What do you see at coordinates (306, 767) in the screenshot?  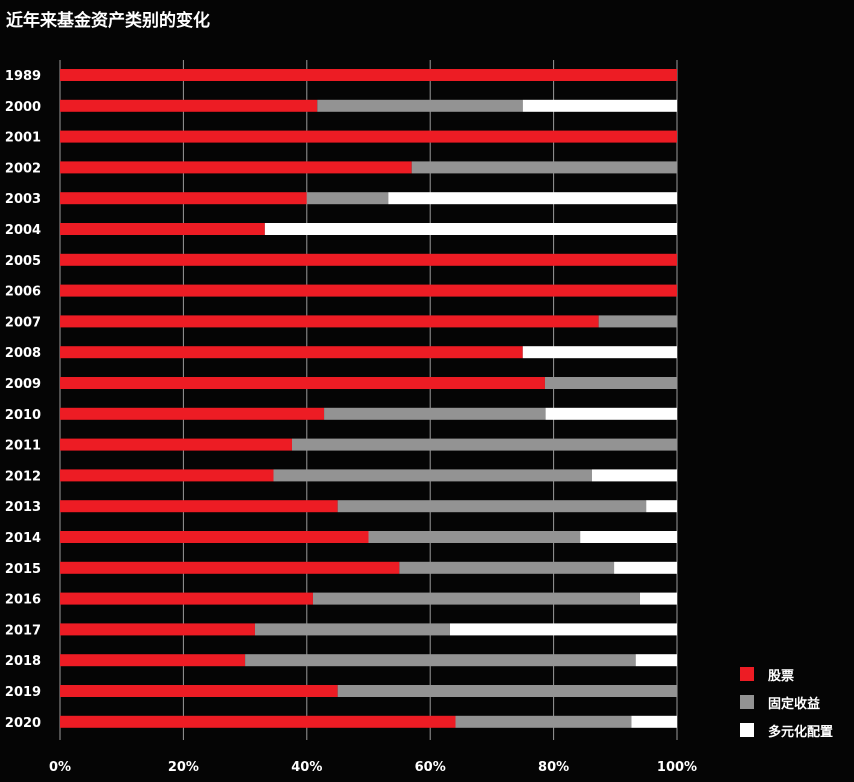 I see `x-tick-label: 40%` at bounding box center [306, 767].